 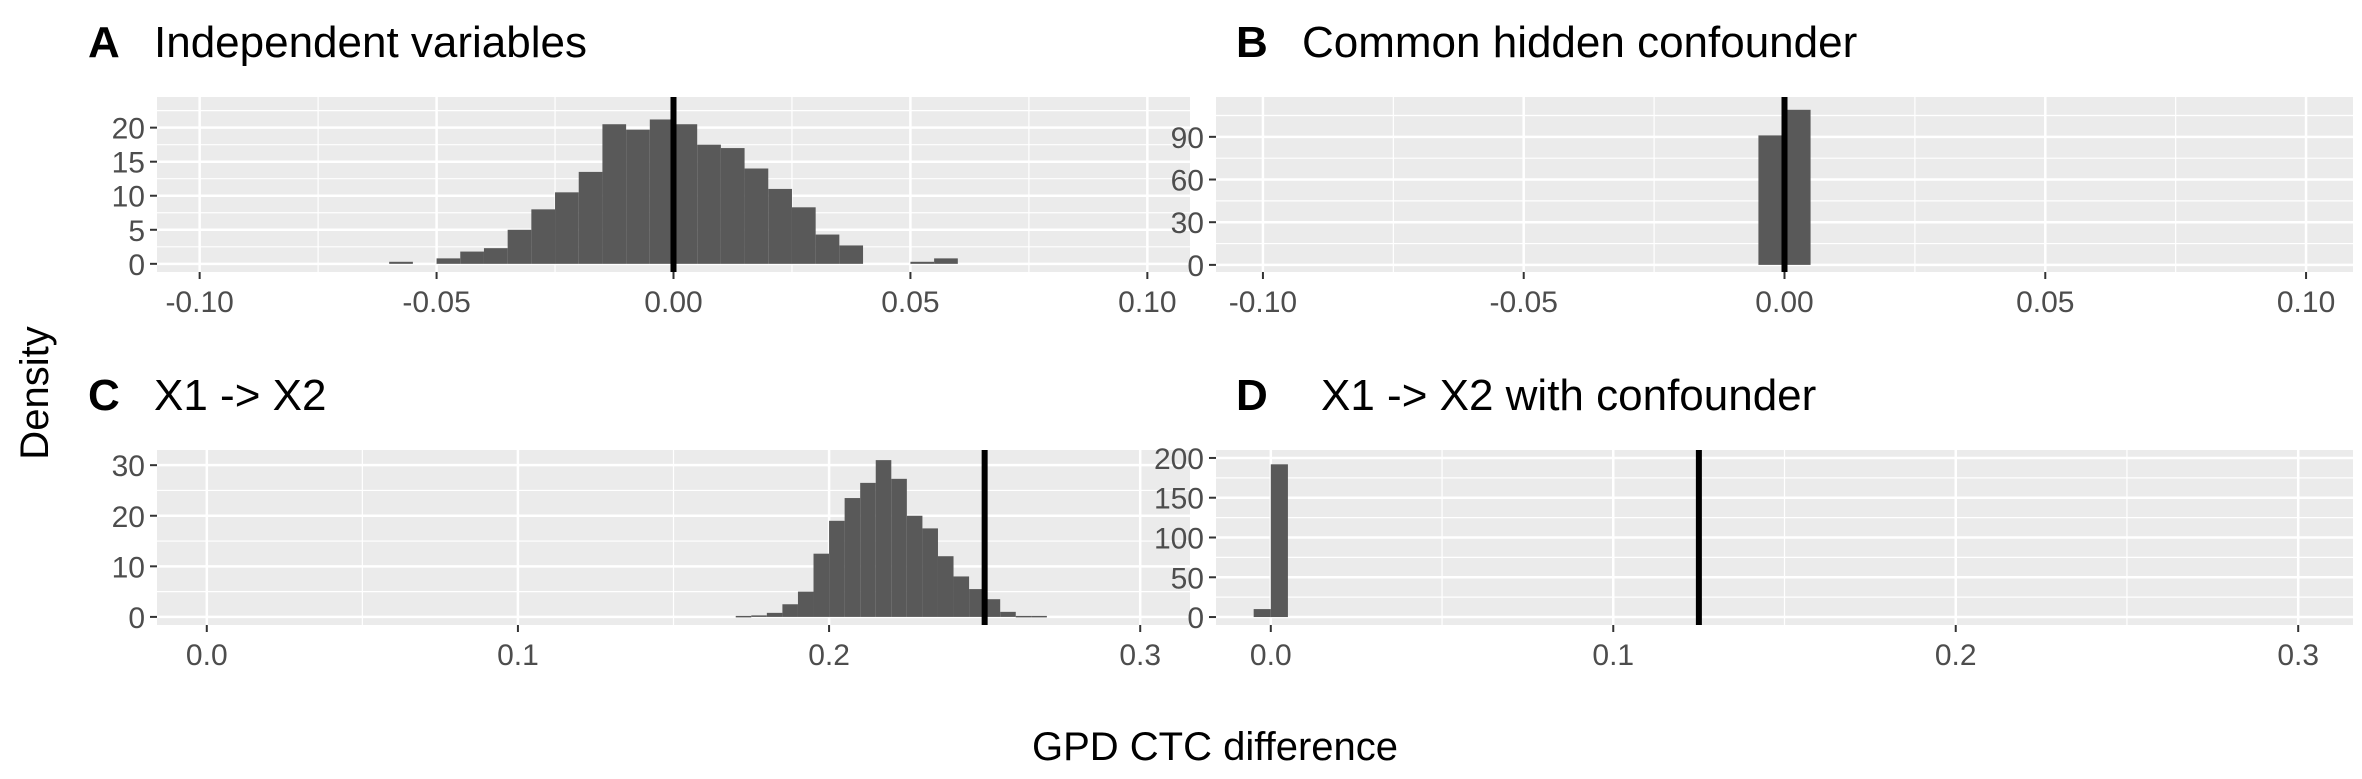 I want to click on panel-d-title: X1 -> X2 with confounder, so click(x=1568, y=395).